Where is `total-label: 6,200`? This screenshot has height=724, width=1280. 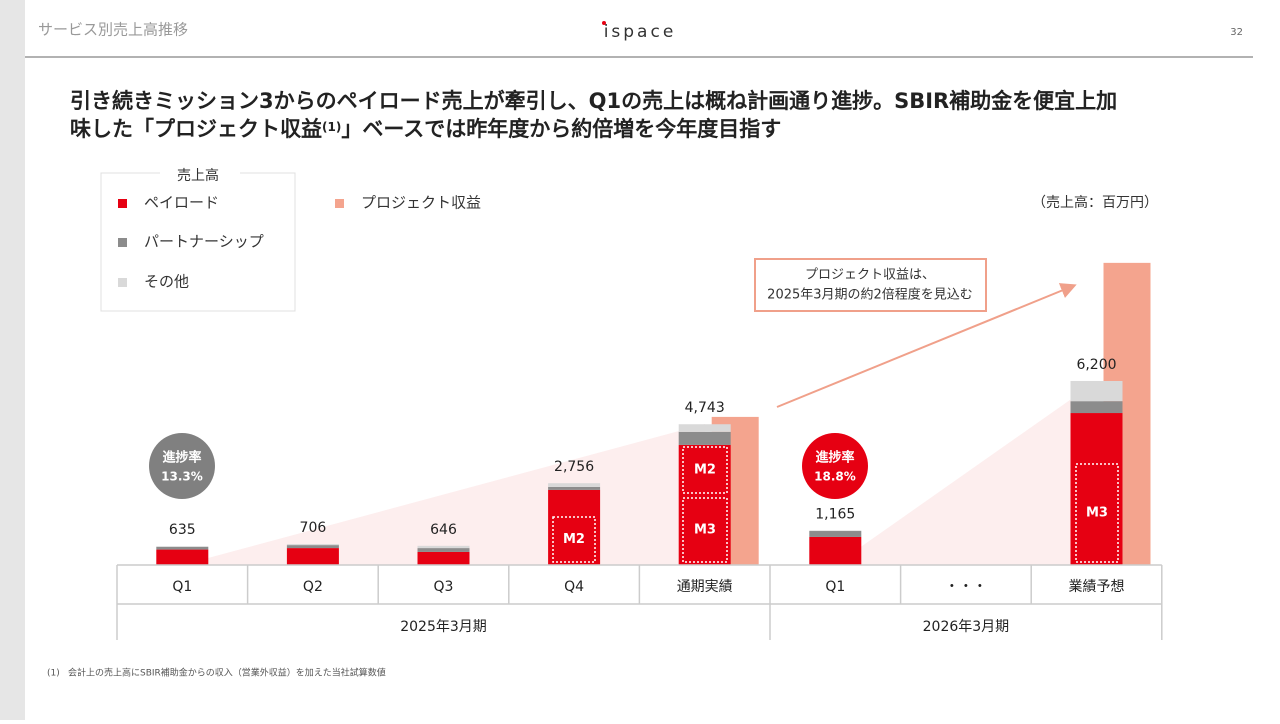
total-label: 6,200 is located at coordinates (1096, 365).